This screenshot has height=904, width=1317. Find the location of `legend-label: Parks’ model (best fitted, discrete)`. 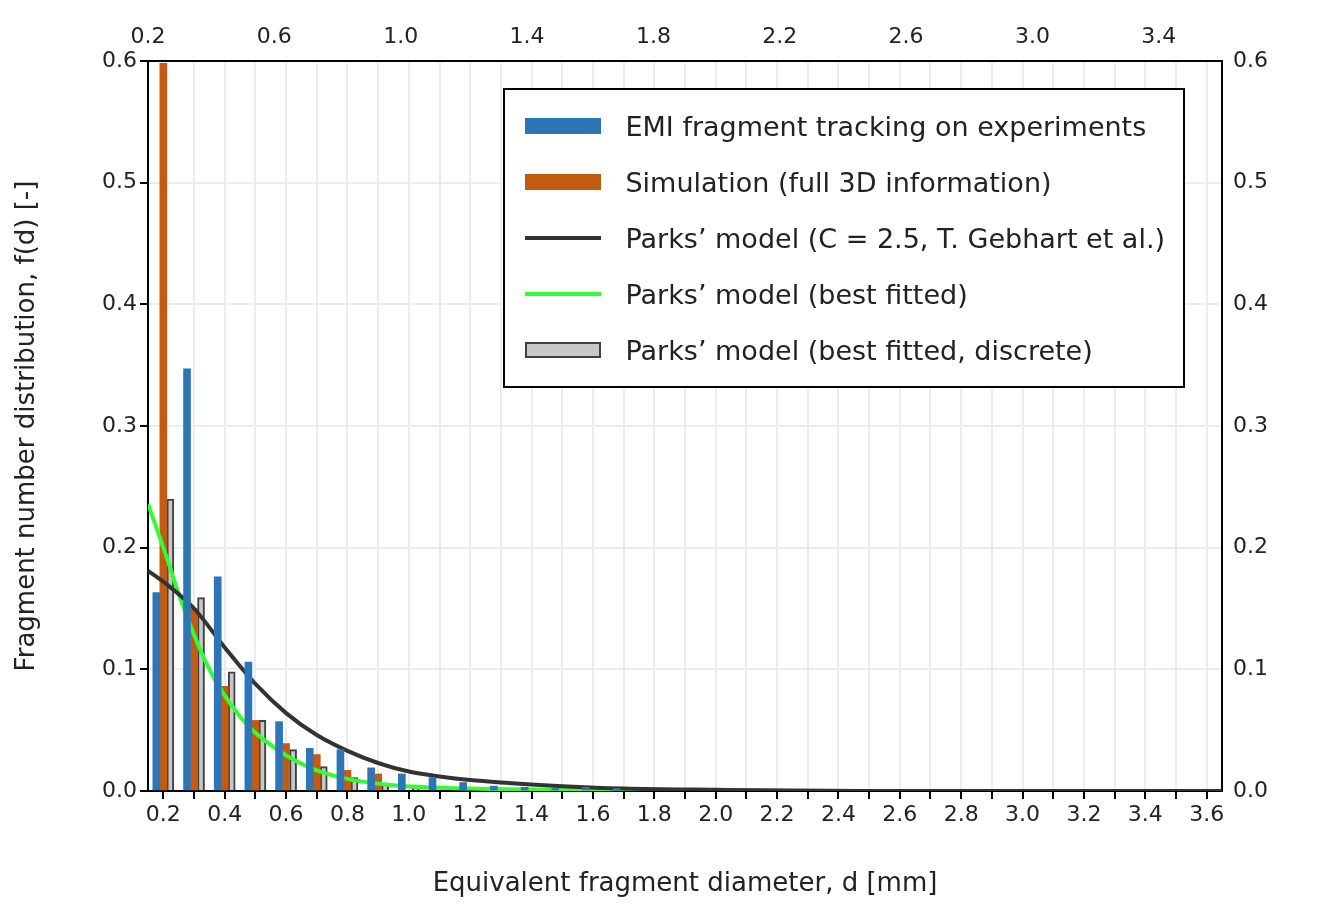

legend-label: Parks’ model (best fitted, discrete) is located at coordinates (859, 350).